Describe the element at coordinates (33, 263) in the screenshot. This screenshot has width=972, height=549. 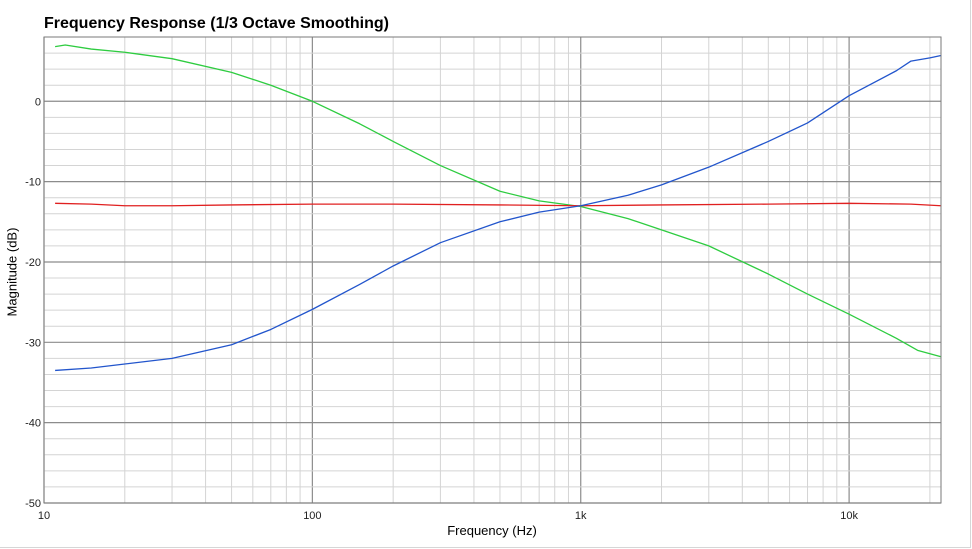
I see `y-tick-label: -20` at that location.